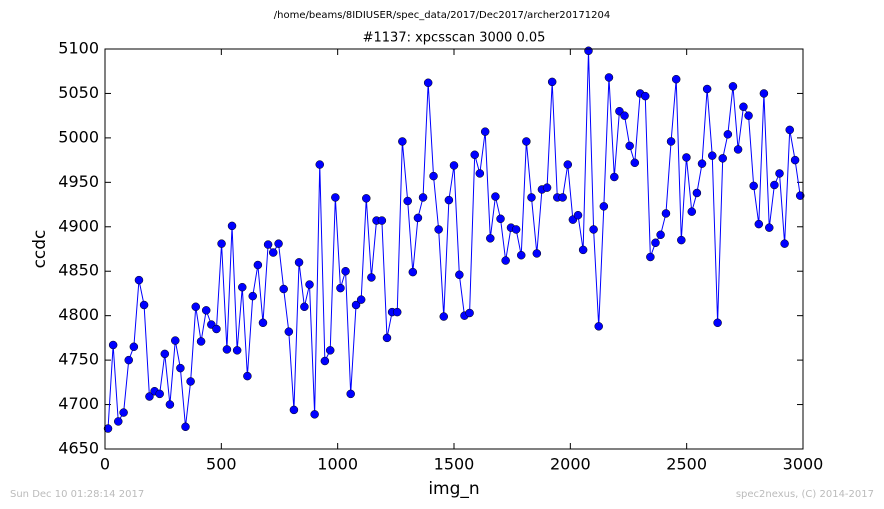 The image size is (884, 509). Describe the element at coordinates (454, 464) in the screenshot. I see `x-tick-label: 1500` at that location.